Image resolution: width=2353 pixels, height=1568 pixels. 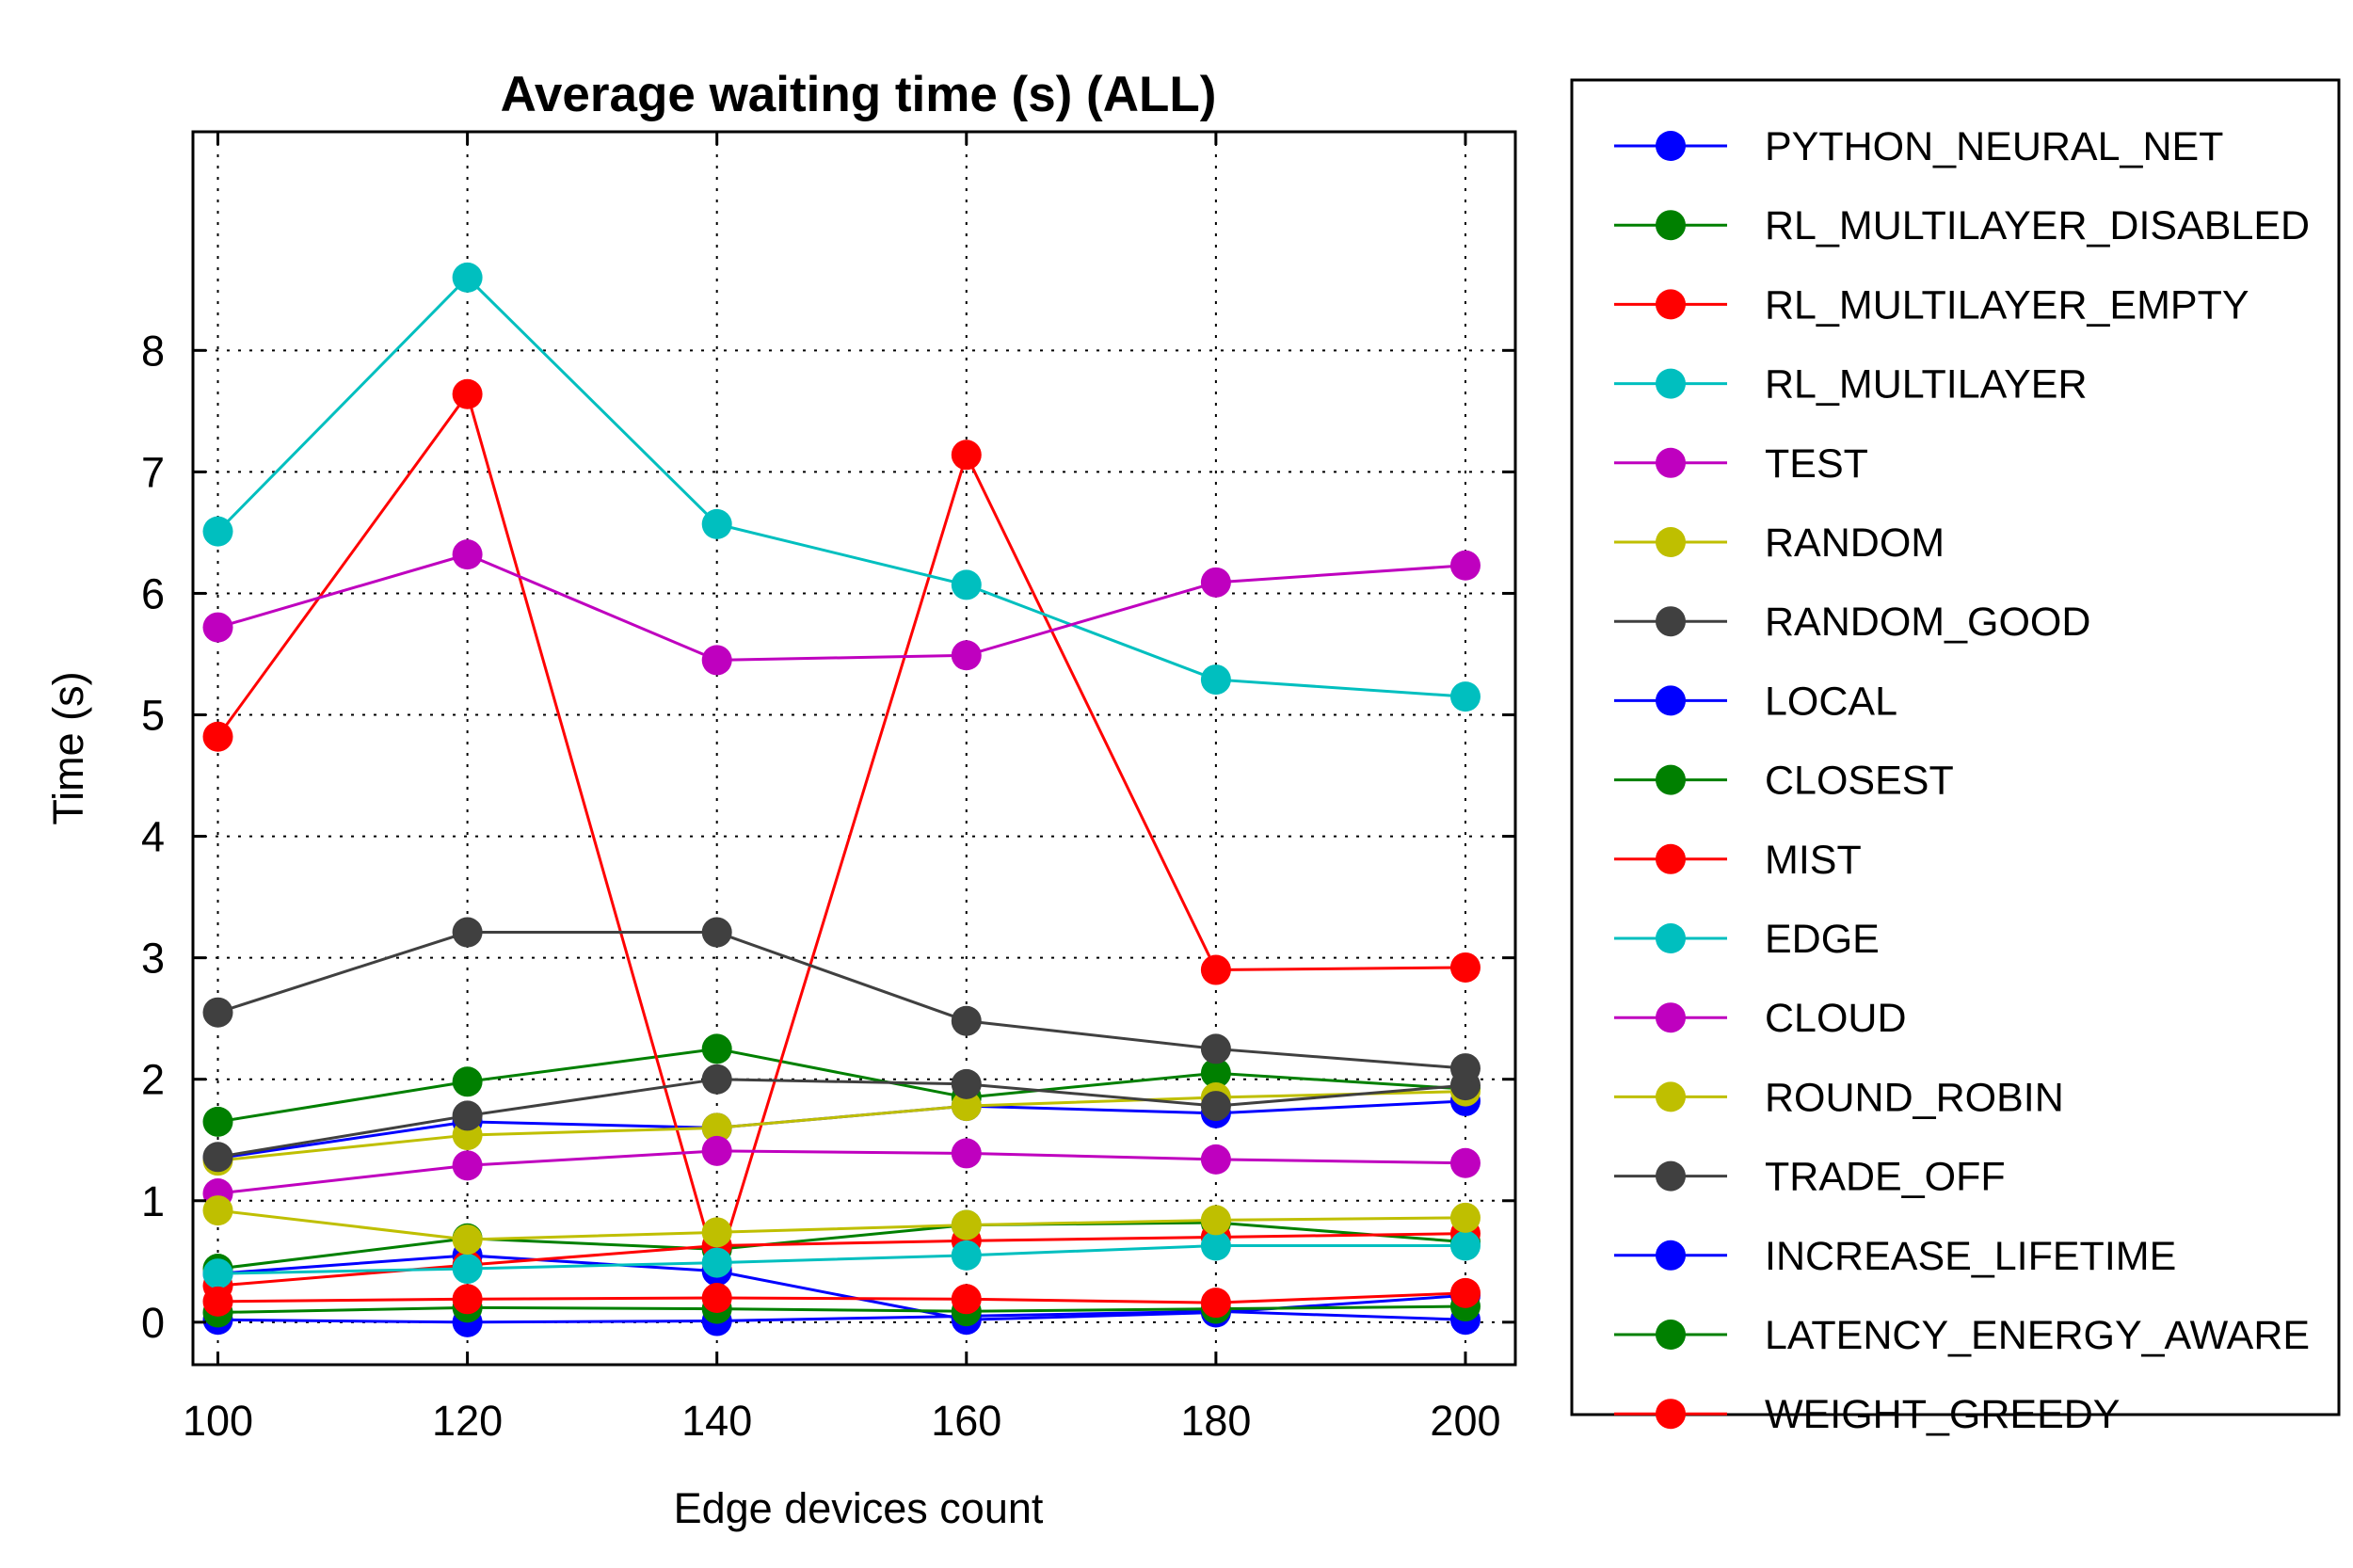 What do you see at coordinates (1855, 543) in the screenshot?
I see `legend-label: RANDOM` at bounding box center [1855, 543].